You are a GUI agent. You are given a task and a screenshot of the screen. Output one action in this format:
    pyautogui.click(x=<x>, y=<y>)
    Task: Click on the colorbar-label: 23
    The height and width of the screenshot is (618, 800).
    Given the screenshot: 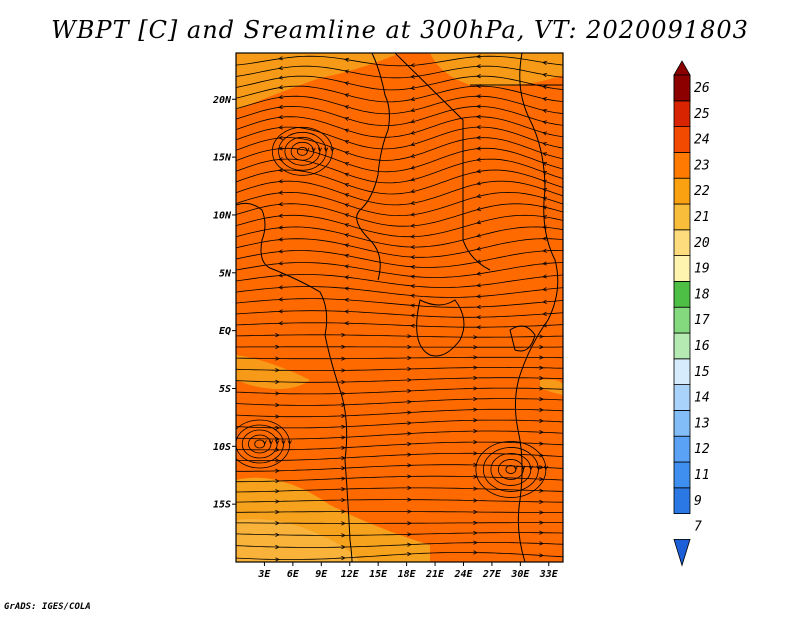 What is the action you would take?
    pyautogui.click(x=702, y=165)
    